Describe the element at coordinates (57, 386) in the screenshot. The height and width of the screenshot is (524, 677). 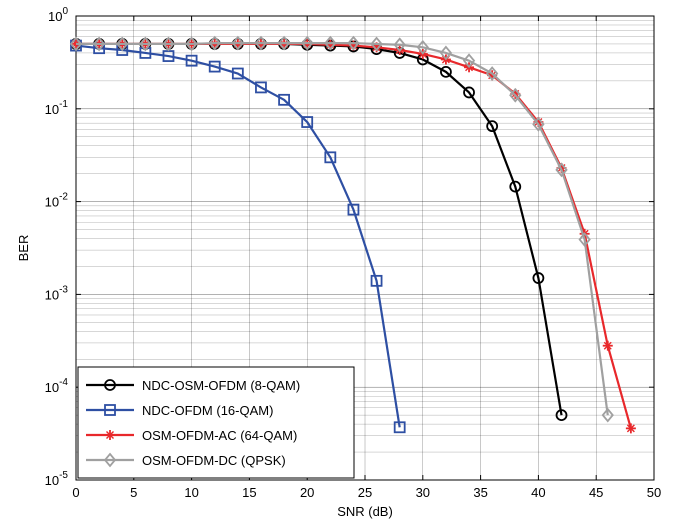
I see `y-tick-label: 10⁻⁴` at that location.